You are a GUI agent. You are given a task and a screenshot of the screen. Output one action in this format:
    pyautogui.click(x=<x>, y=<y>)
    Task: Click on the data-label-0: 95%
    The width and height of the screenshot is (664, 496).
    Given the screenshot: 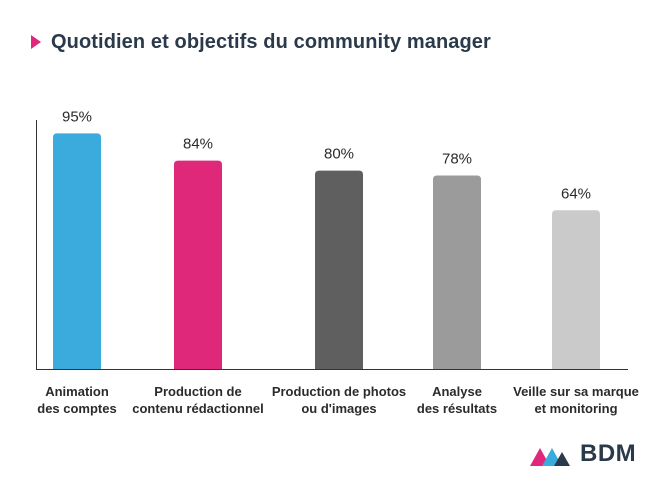 What is the action you would take?
    pyautogui.click(x=77, y=116)
    